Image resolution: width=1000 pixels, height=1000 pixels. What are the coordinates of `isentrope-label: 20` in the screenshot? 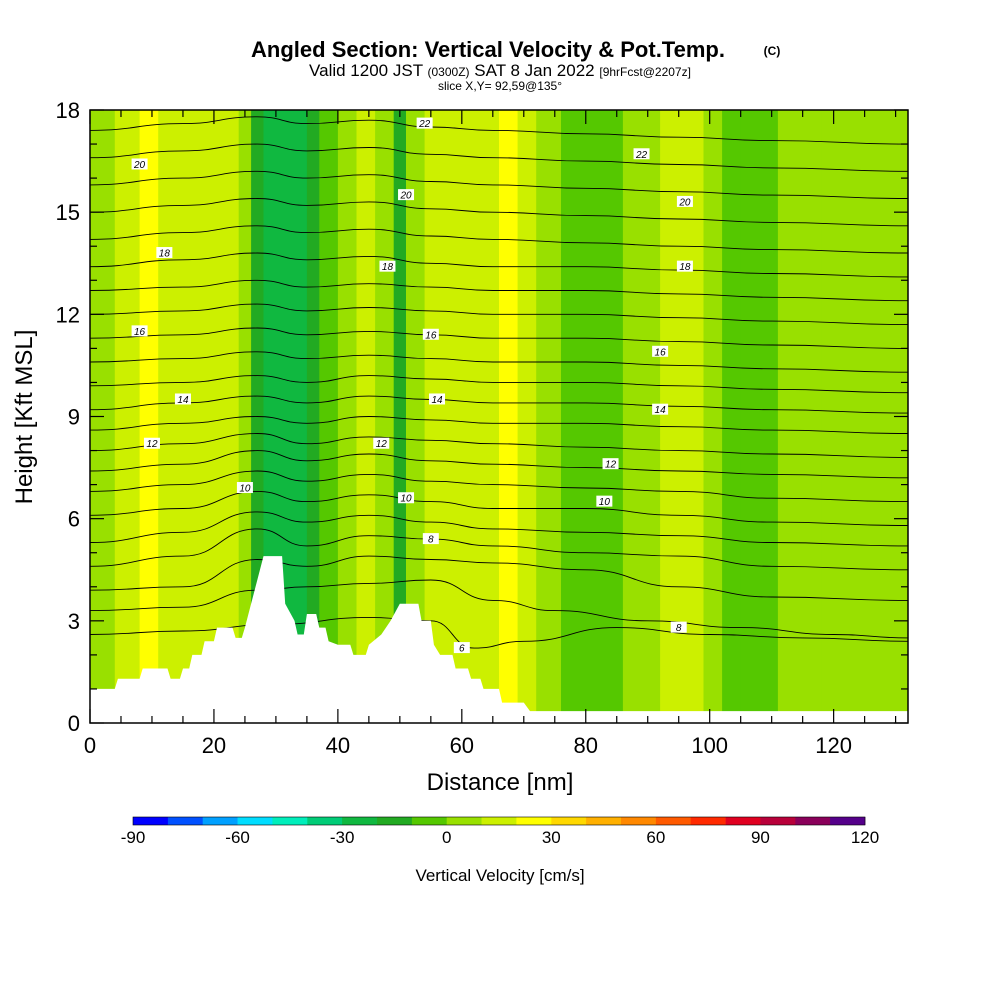 It's located at (684, 202).